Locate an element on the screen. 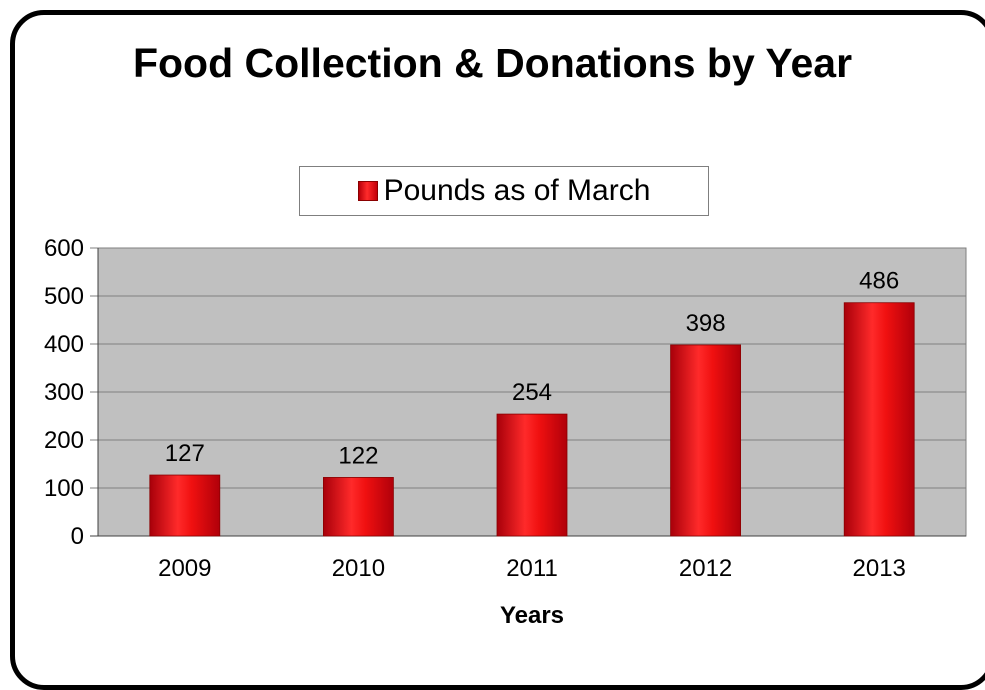 This screenshot has width=985, height=690. y-tick-label: 100 is located at coordinates (64, 488).